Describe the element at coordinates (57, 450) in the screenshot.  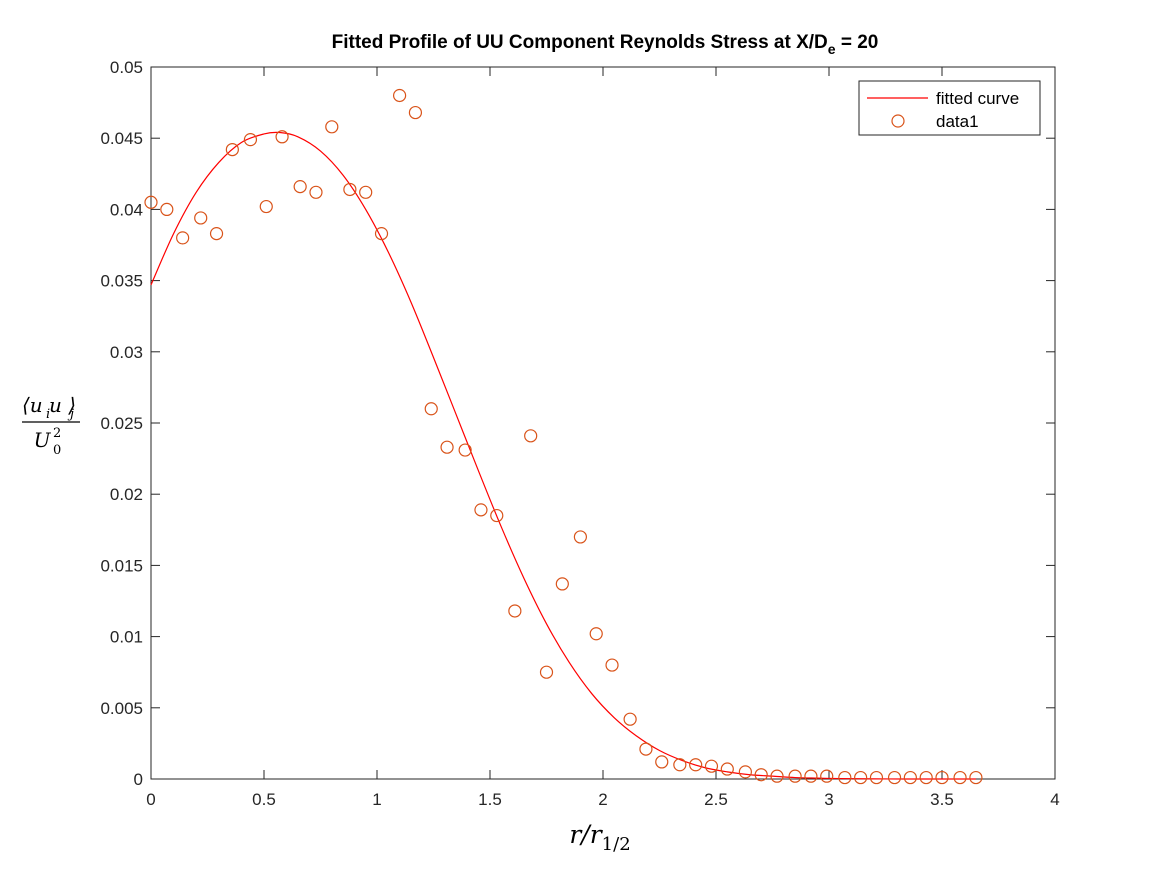
I see `svg-text: 0` at that location.